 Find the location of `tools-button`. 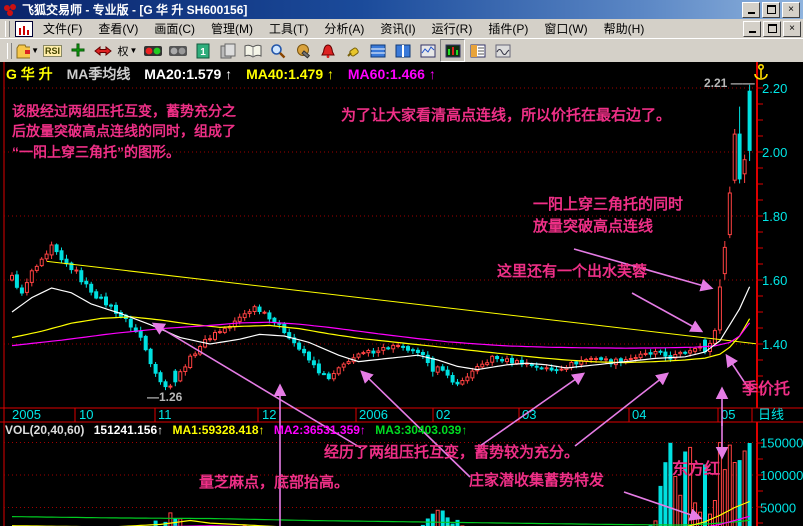

tools-button is located at coordinates (302, 50).